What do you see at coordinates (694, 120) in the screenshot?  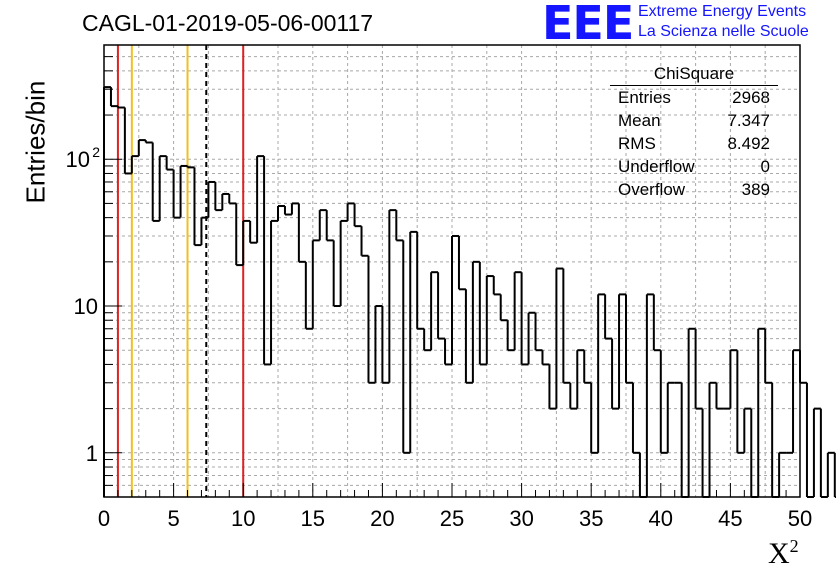 I see `stats-row-mean: Mean 7.347` at bounding box center [694, 120].